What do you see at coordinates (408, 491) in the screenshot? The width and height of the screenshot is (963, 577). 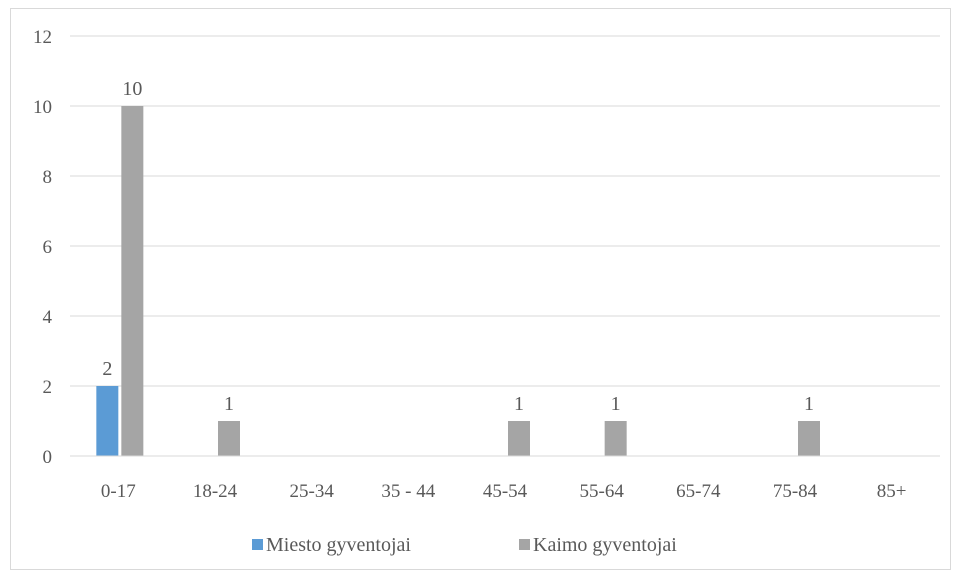 I see `x-tick-label: 35 - 44` at bounding box center [408, 491].